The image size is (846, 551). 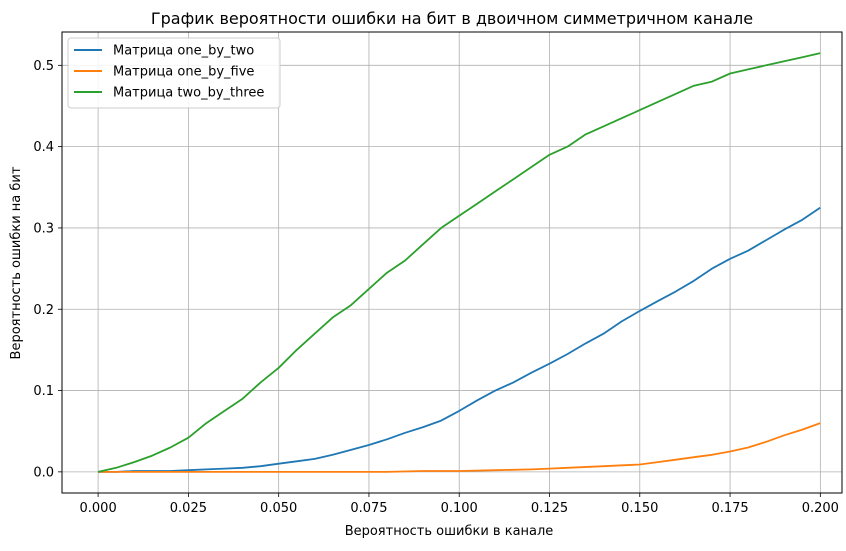 What do you see at coordinates (43, 472) in the screenshot?
I see `y-tick-label: 0.0` at bounding box center [43, 472].